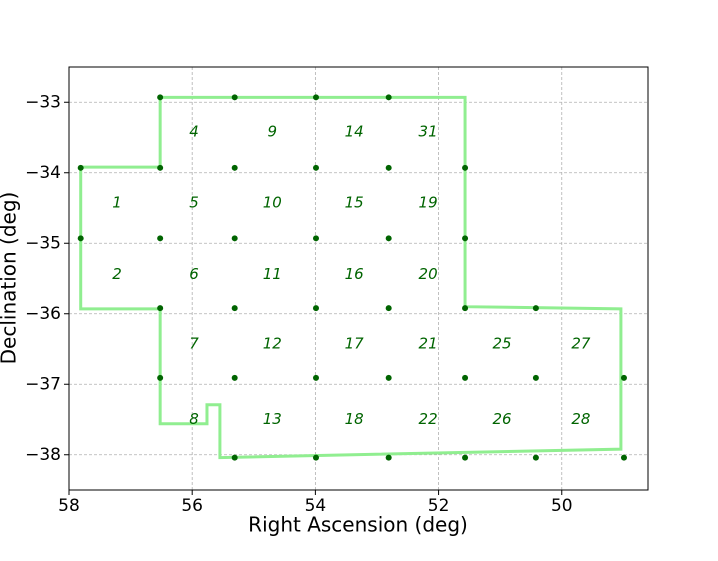 Image resolution: width=718 pixels, height=561 pixels. I want to click on field-label: 11, so click(272, 274).